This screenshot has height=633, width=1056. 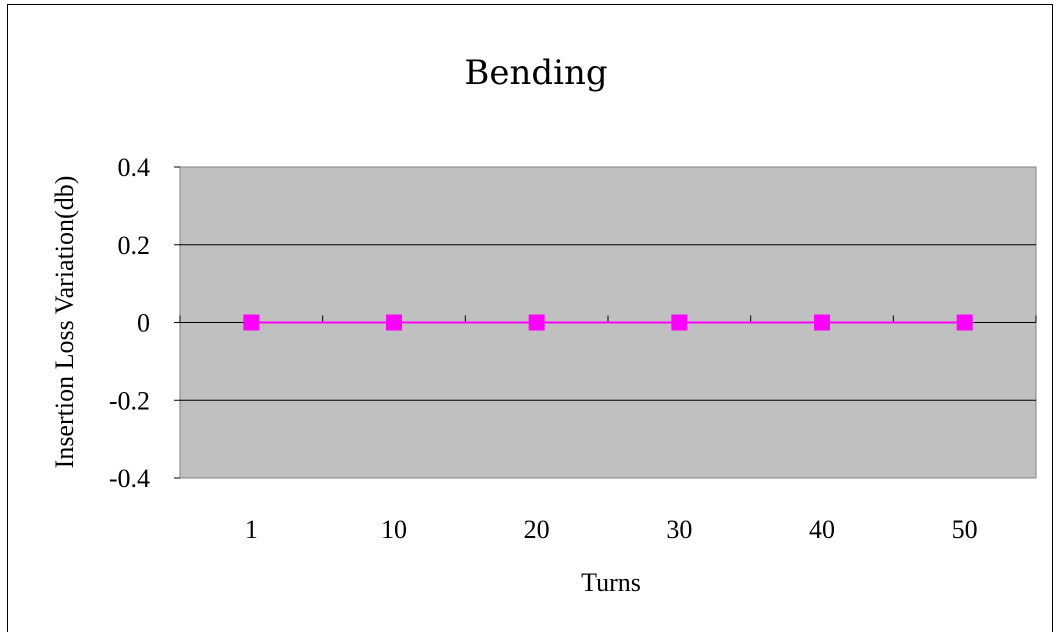 I want to click on x-tick-label: 10, so click(x=394, y=529).